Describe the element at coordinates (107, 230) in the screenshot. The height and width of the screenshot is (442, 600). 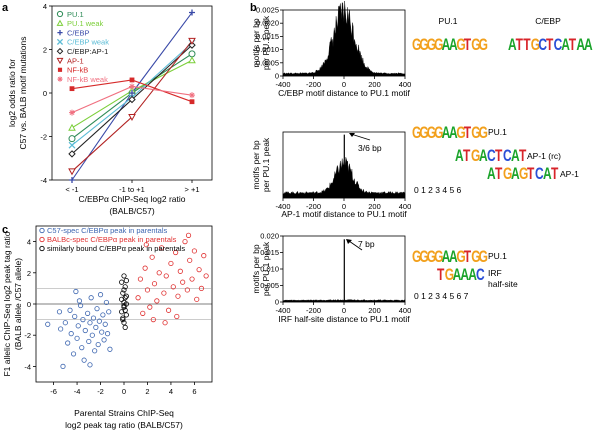
I see `legend-label: C57-spec C/EBPα peak in parentals` at that location.